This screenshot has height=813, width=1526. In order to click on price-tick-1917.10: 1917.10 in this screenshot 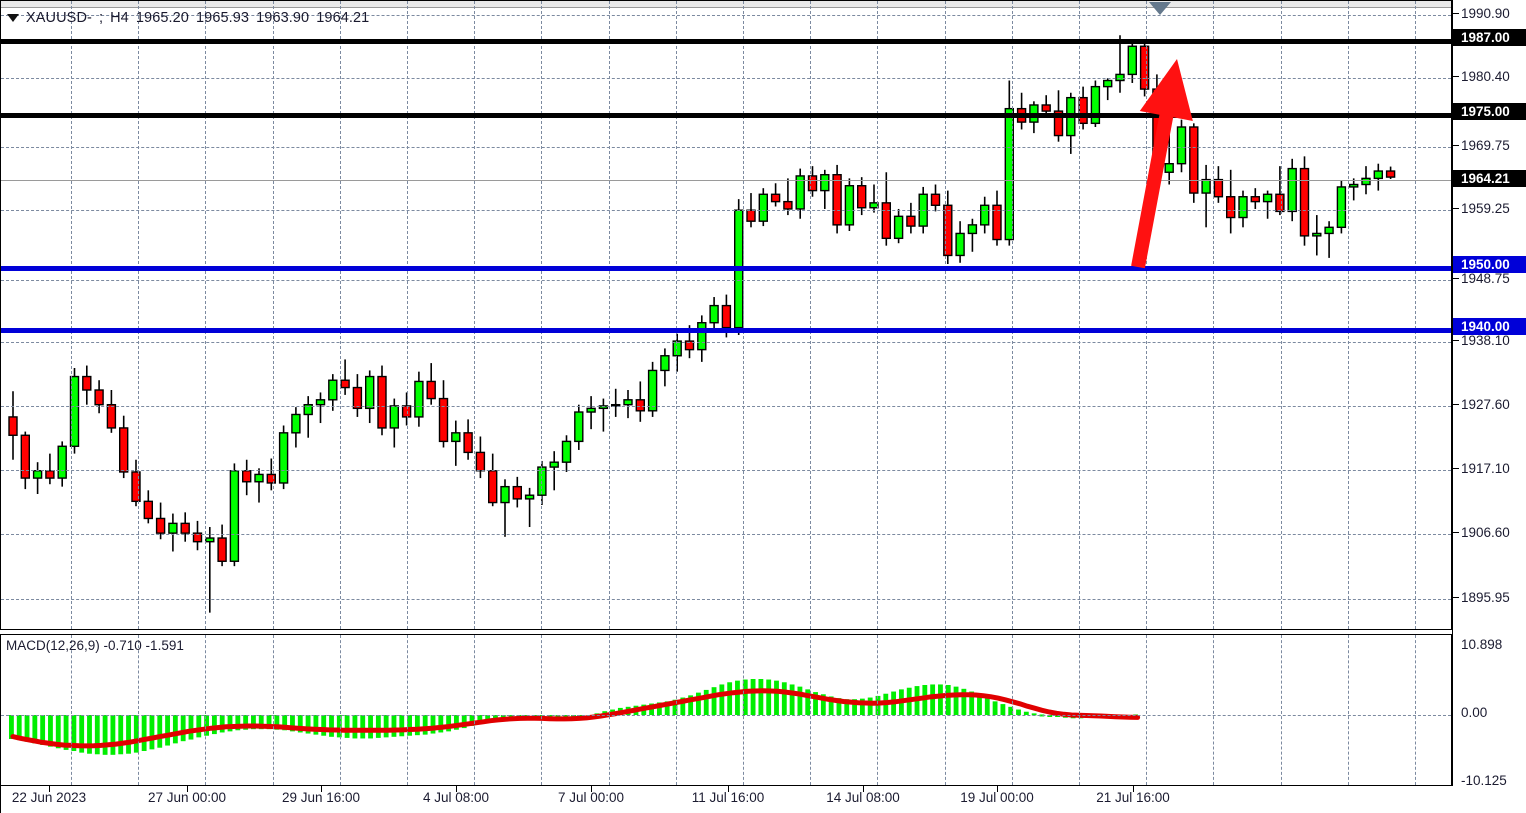, I will do `click(1489, 468)`.